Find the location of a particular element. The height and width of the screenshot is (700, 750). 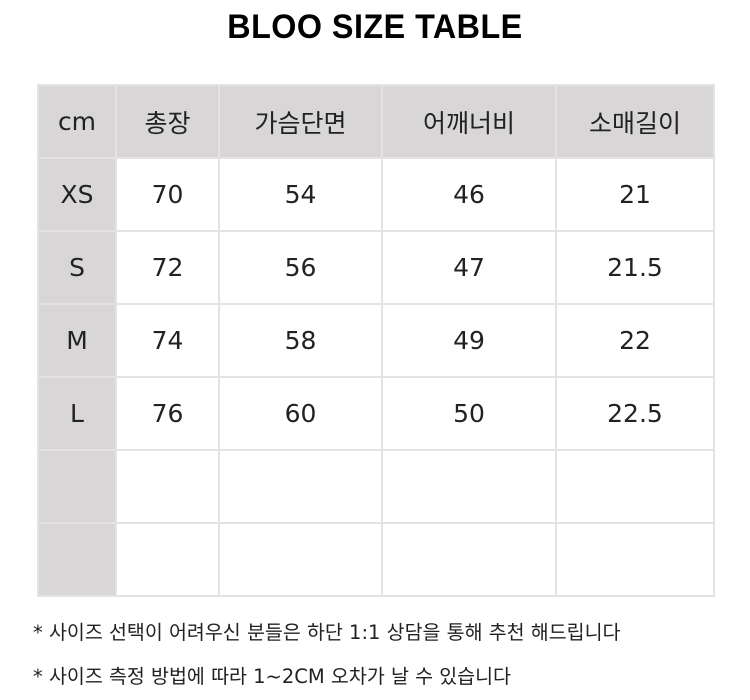

measurement-cell: 22.5 is located at coordinates (635, 413).